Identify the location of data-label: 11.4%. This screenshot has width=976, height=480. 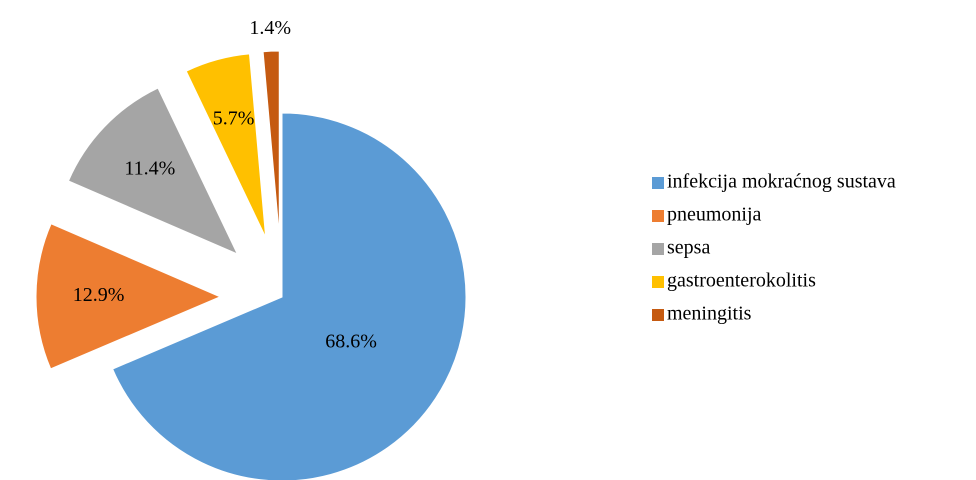
(149, 168).